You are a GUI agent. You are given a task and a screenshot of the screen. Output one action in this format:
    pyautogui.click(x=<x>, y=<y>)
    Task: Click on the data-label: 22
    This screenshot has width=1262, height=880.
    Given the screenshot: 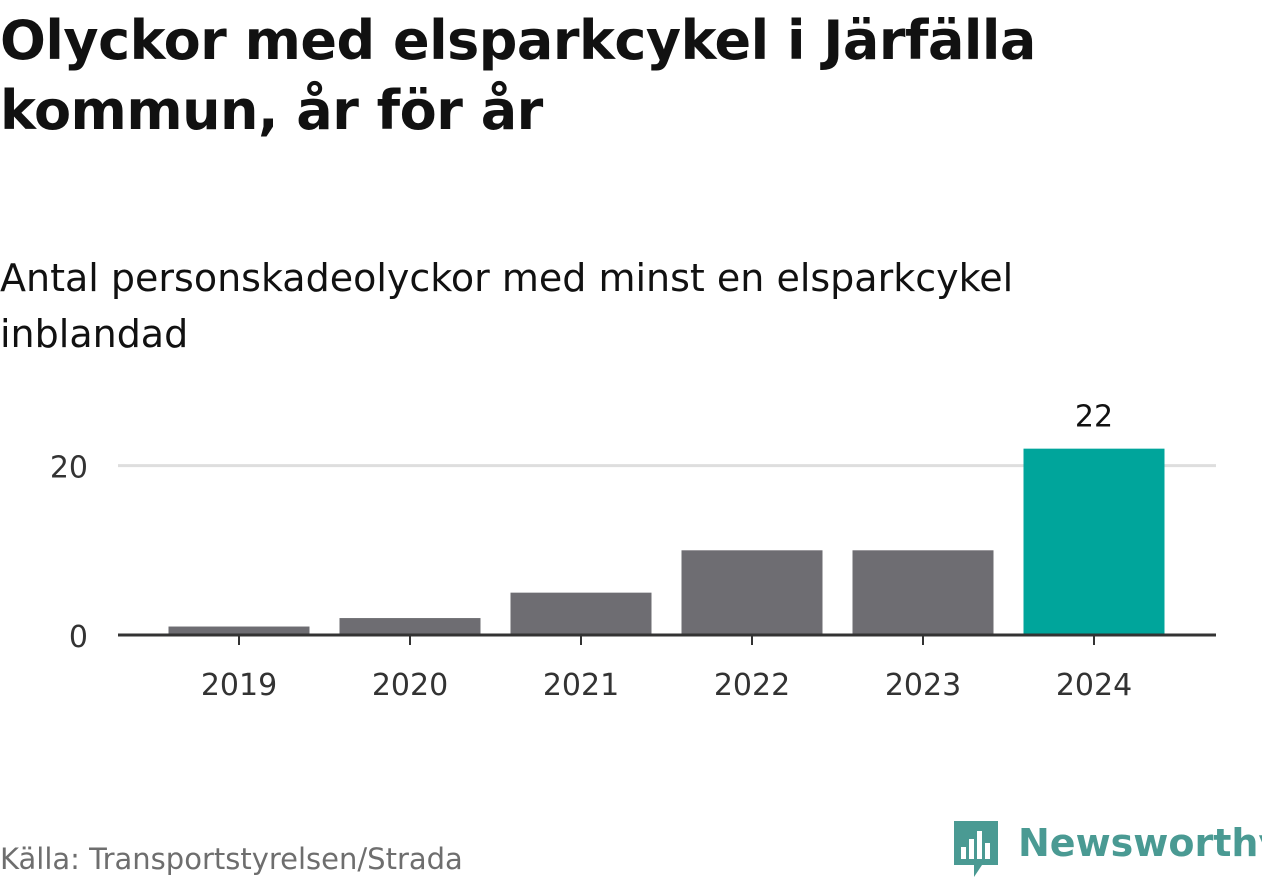 What is the action you would take?
    pyautogui.click(x=1094, y=417)
    